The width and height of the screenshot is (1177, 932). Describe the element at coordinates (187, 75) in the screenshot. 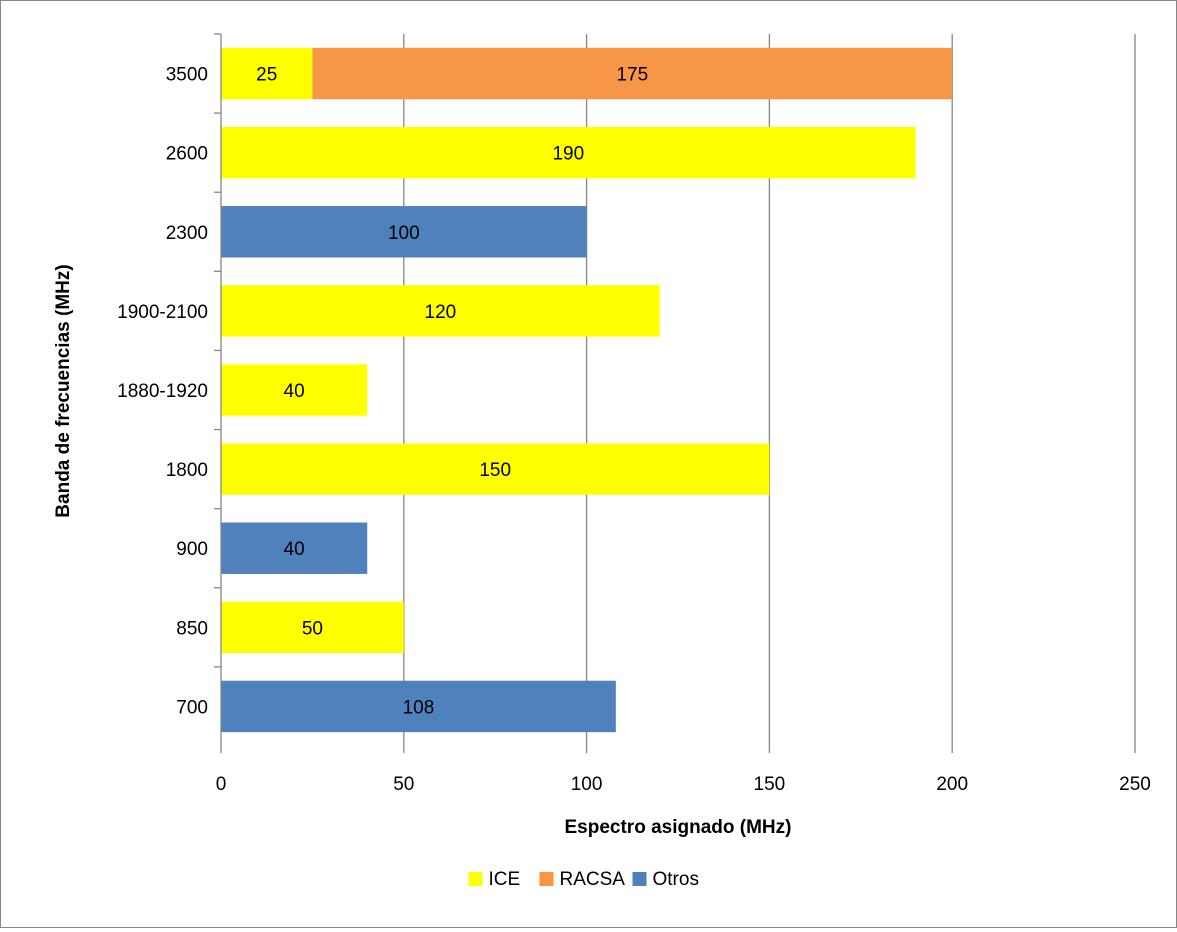

I see `y-tick-label: 3500` at that location.